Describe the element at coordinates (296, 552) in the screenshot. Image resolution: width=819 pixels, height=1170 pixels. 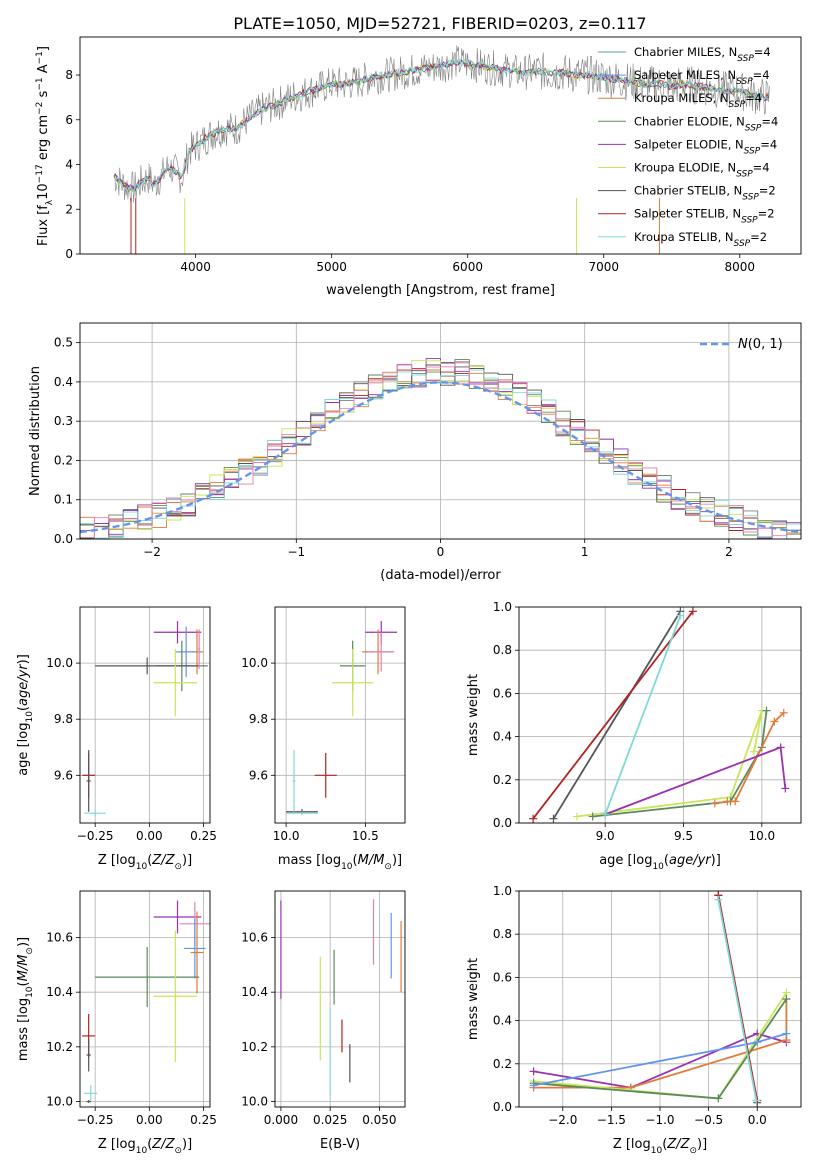
I see `x-tick-label: −1` at that location.